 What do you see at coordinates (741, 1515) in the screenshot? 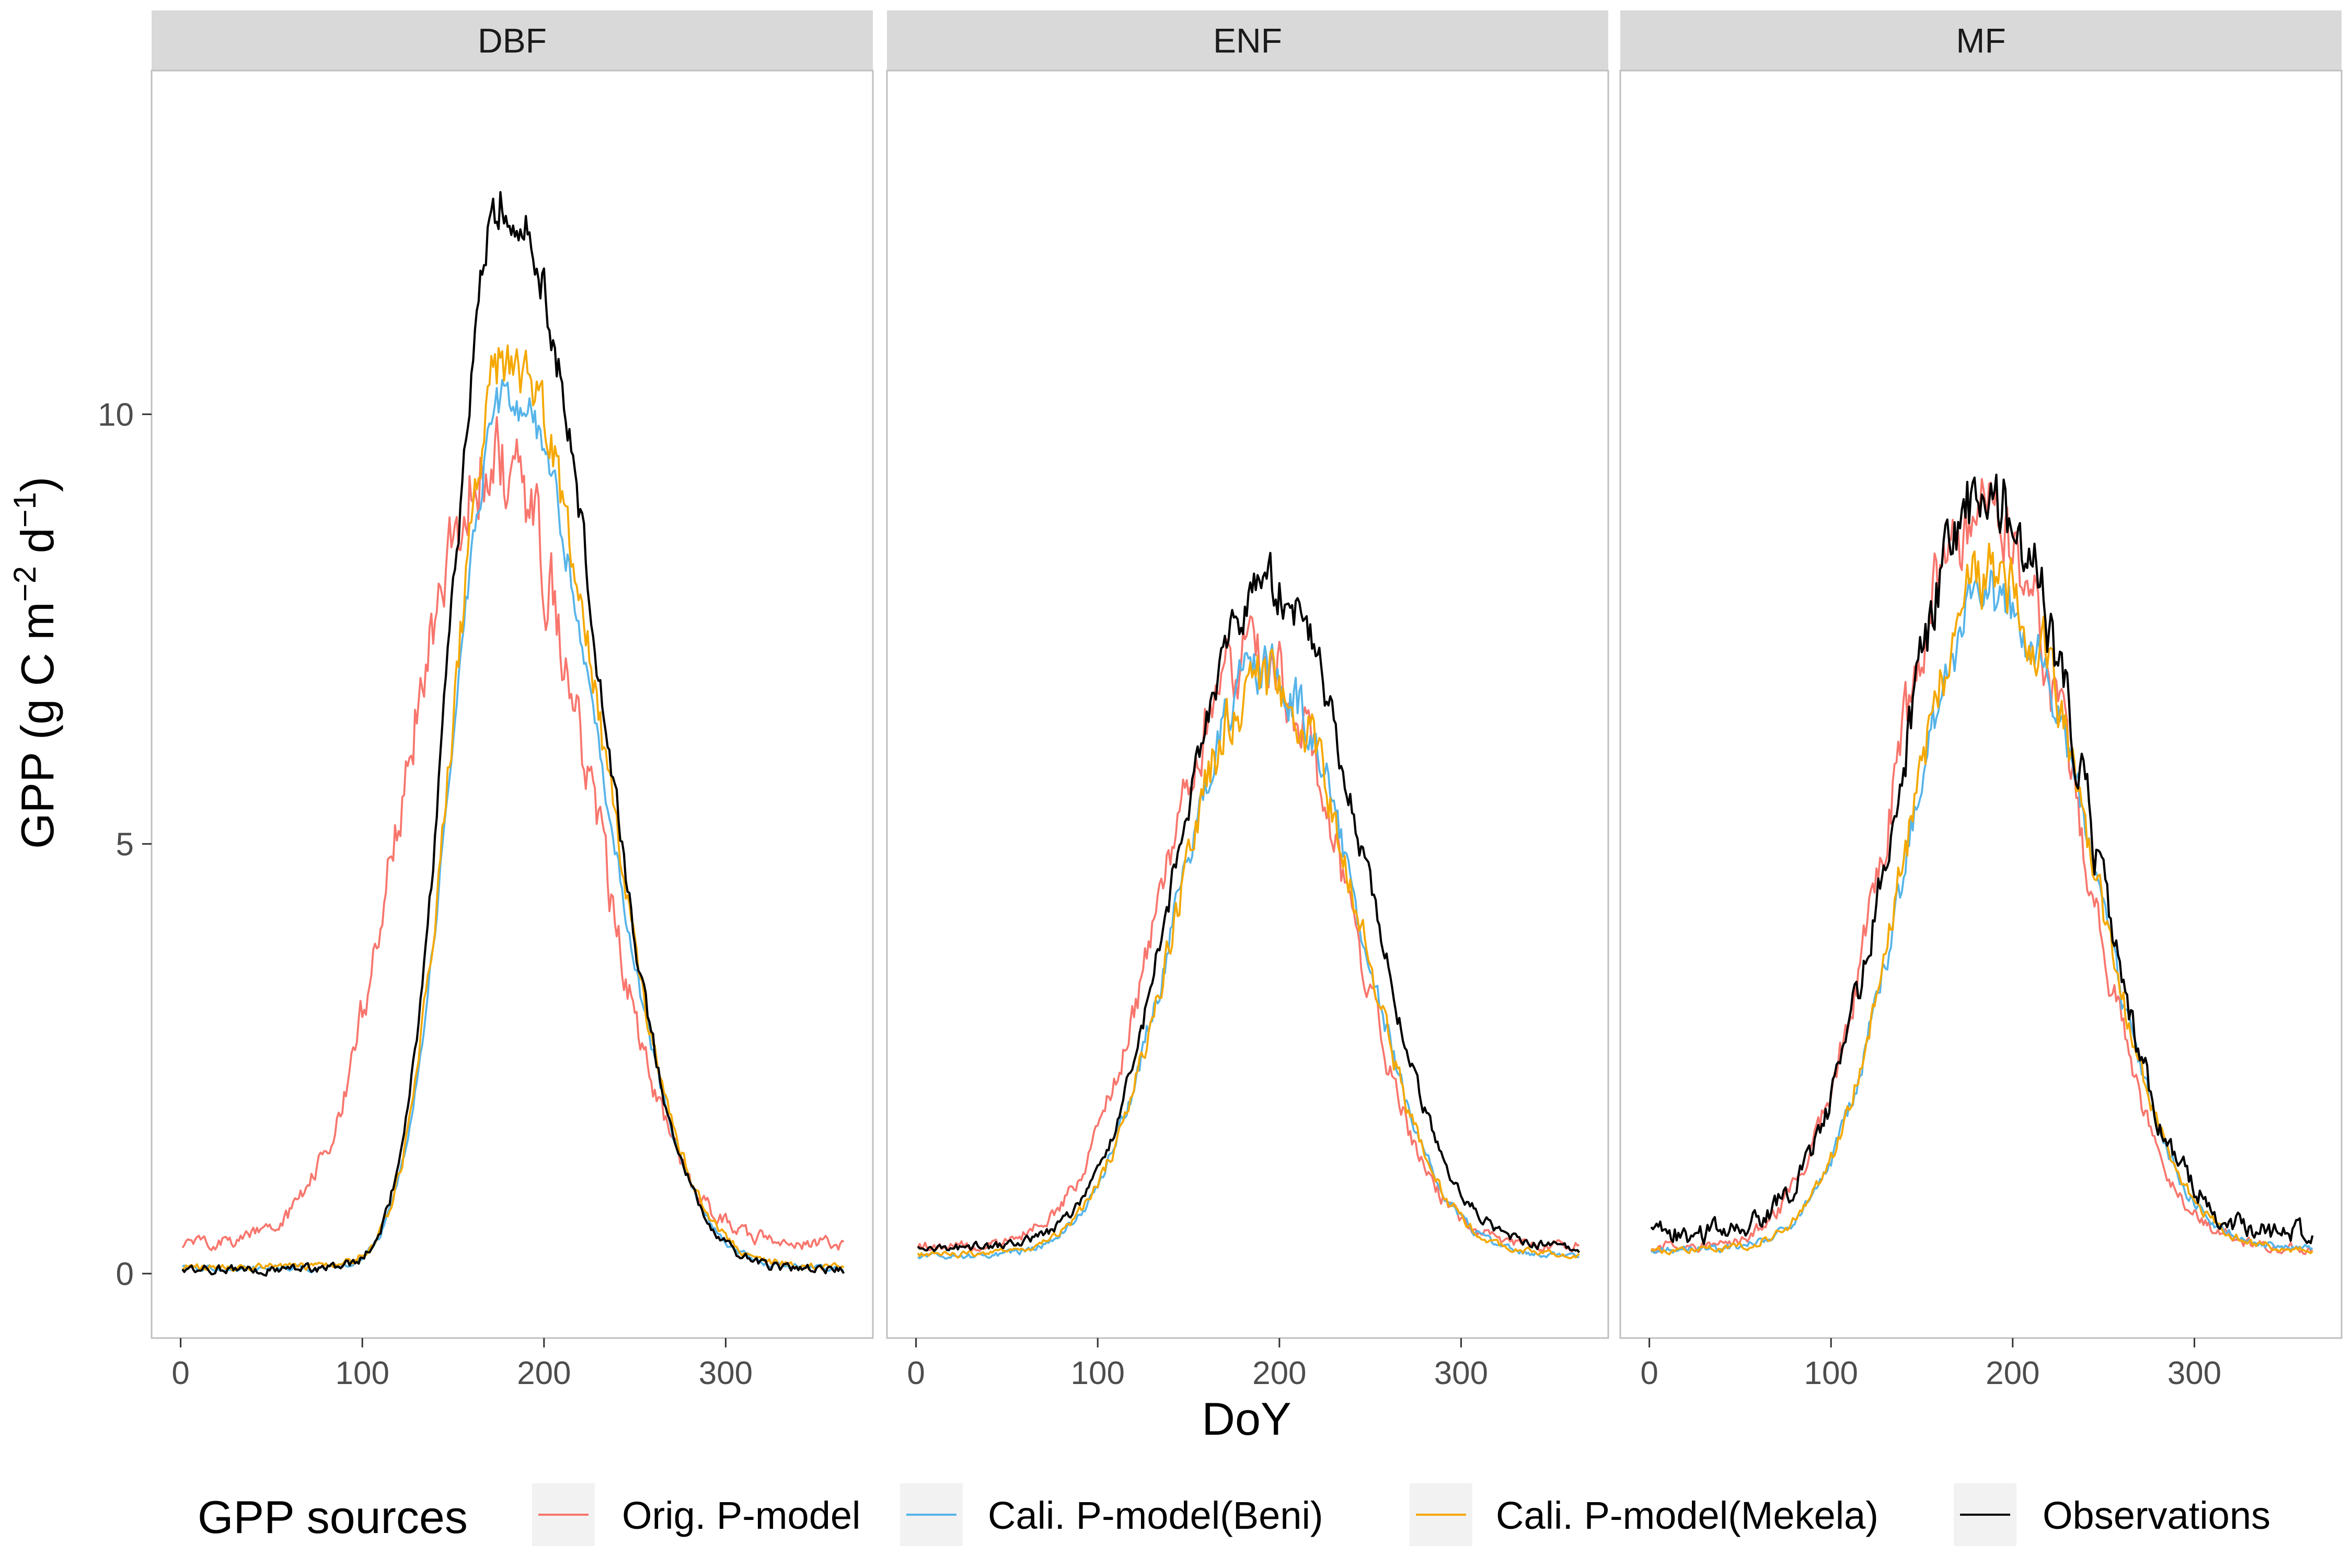
I see `legend-label-orig-pmodel: Orig. P-model` at bounding box center [741, 1515].